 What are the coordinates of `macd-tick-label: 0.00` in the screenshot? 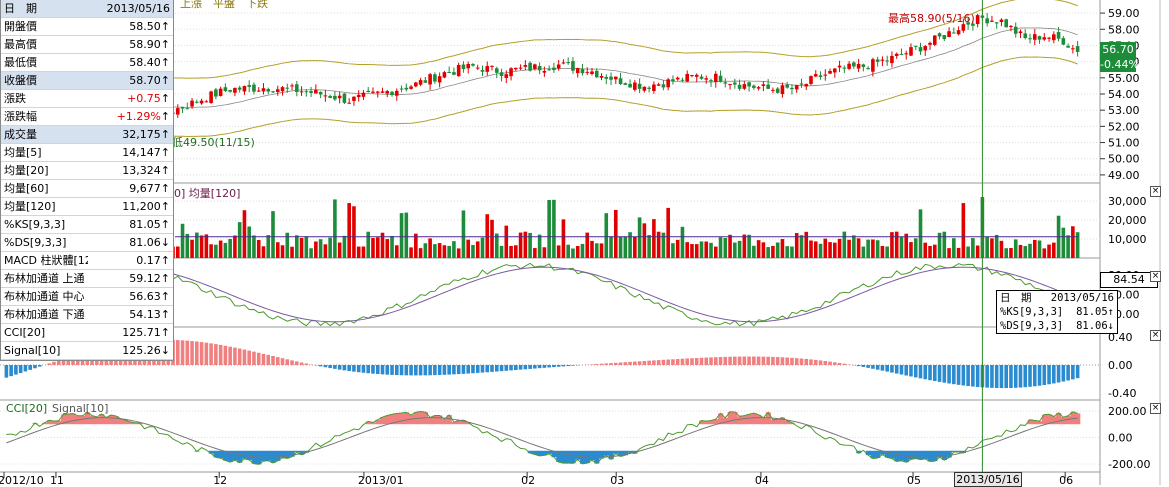 It's located at (1120, 365).